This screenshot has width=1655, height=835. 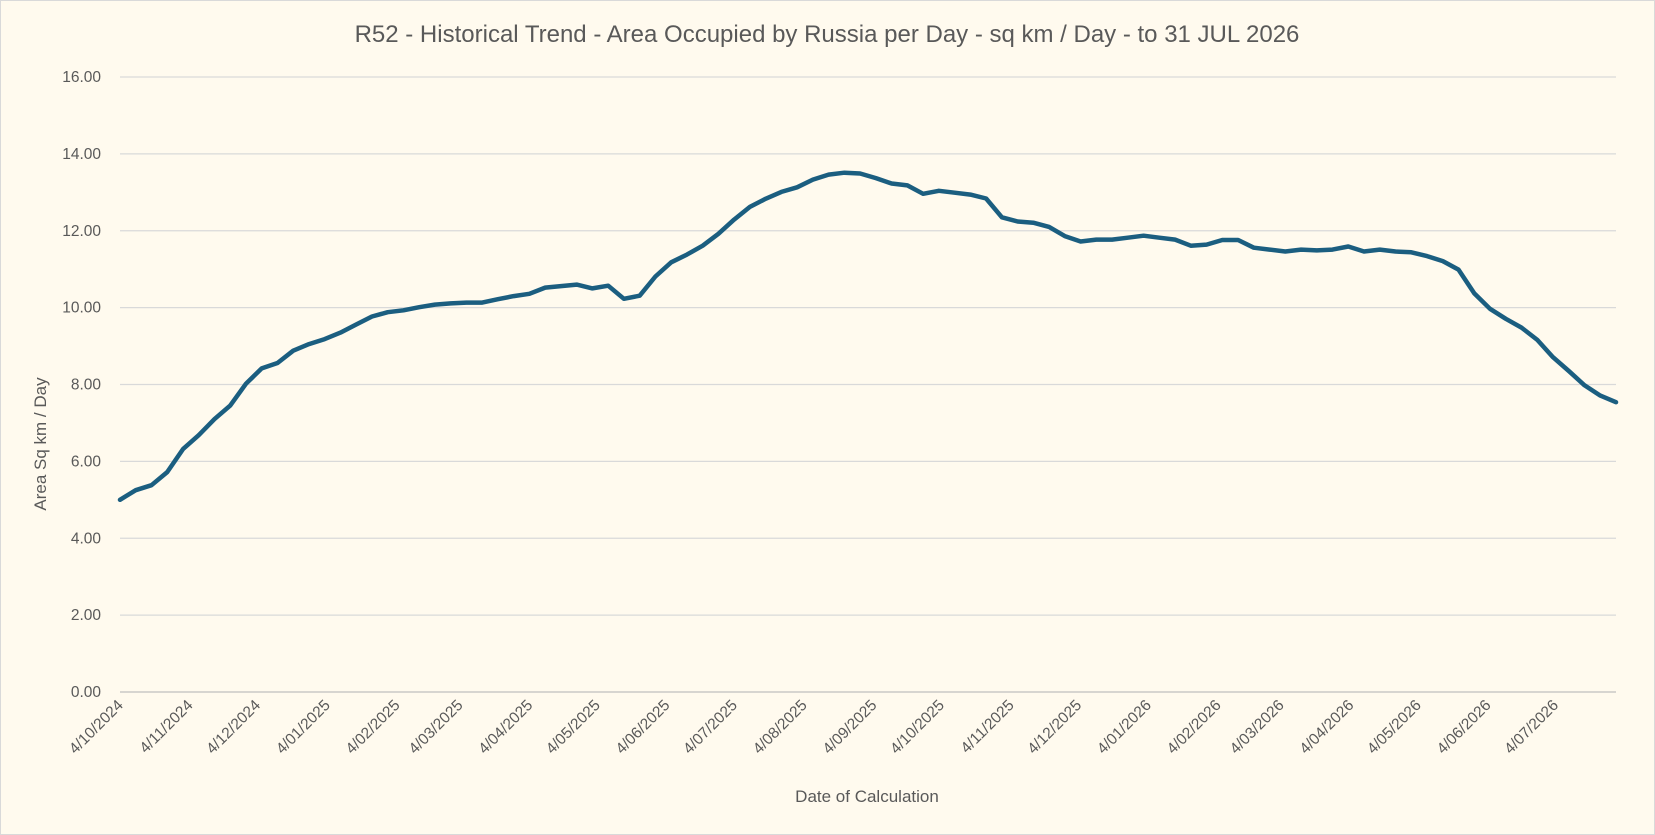 I want to click on x-tick-label: 4/06/2026, so click(x=1464, y=727).